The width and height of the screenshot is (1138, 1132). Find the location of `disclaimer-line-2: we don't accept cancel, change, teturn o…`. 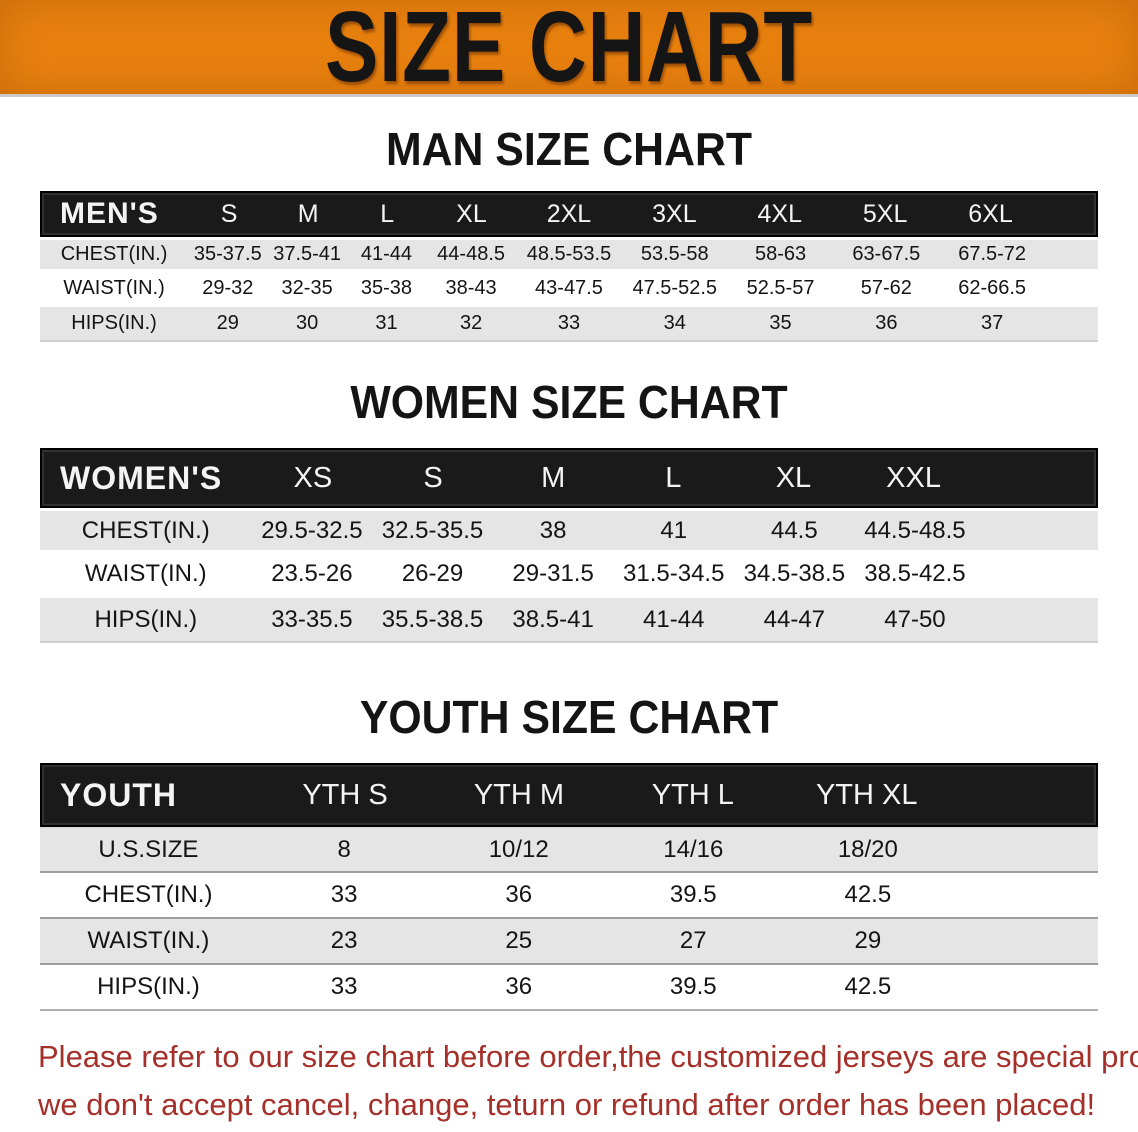

disclaimer-line-2: we don't accept cancel, change, teturn o… is located at coordinates (567, 1104).